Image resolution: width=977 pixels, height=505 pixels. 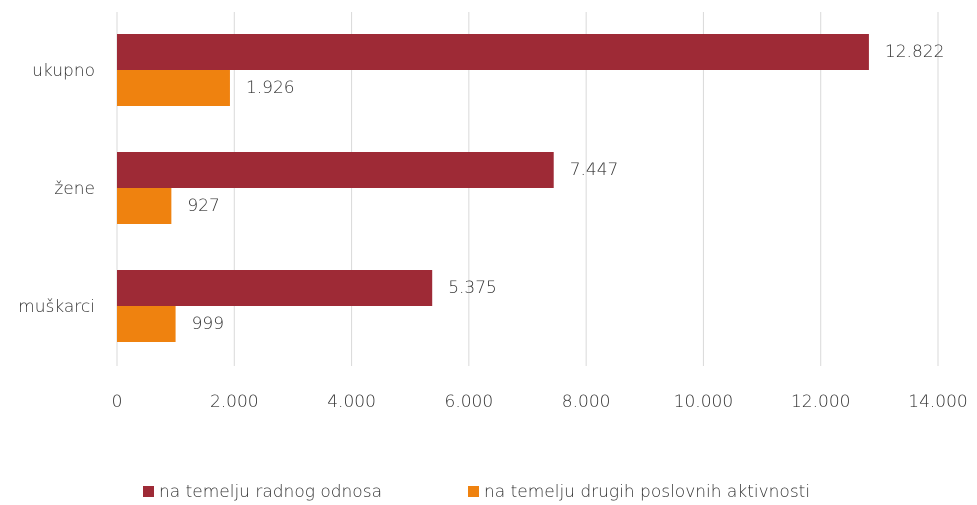 What do you see at coordinates (270, 88) in the screenshot?
I see `value-label: 1.926` at bounding box center [270, 88].